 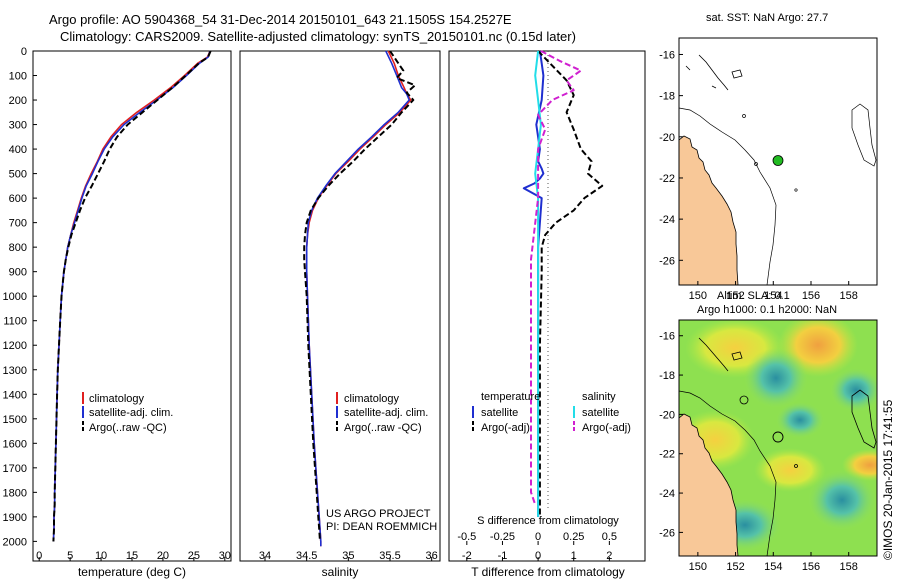 What do you see at coordinates (15, 371) in the screenshot?
I see `depth-tick-label: 1300` at bounding box center [15, 371].